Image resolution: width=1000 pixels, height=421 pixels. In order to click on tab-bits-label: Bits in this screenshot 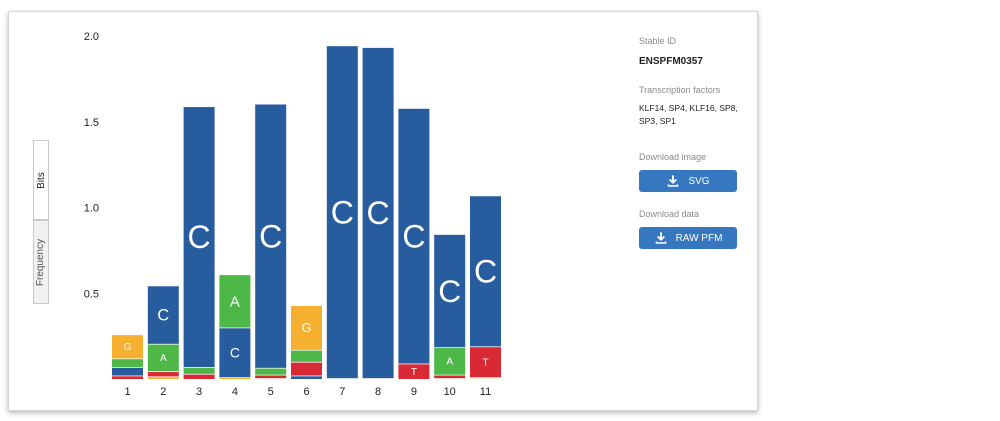, I will do `click(41, 180)`.